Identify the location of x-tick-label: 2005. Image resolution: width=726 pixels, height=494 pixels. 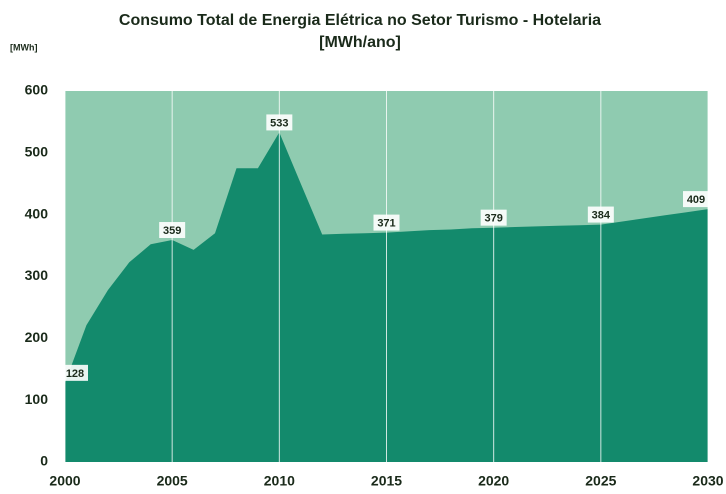
(172, 481).